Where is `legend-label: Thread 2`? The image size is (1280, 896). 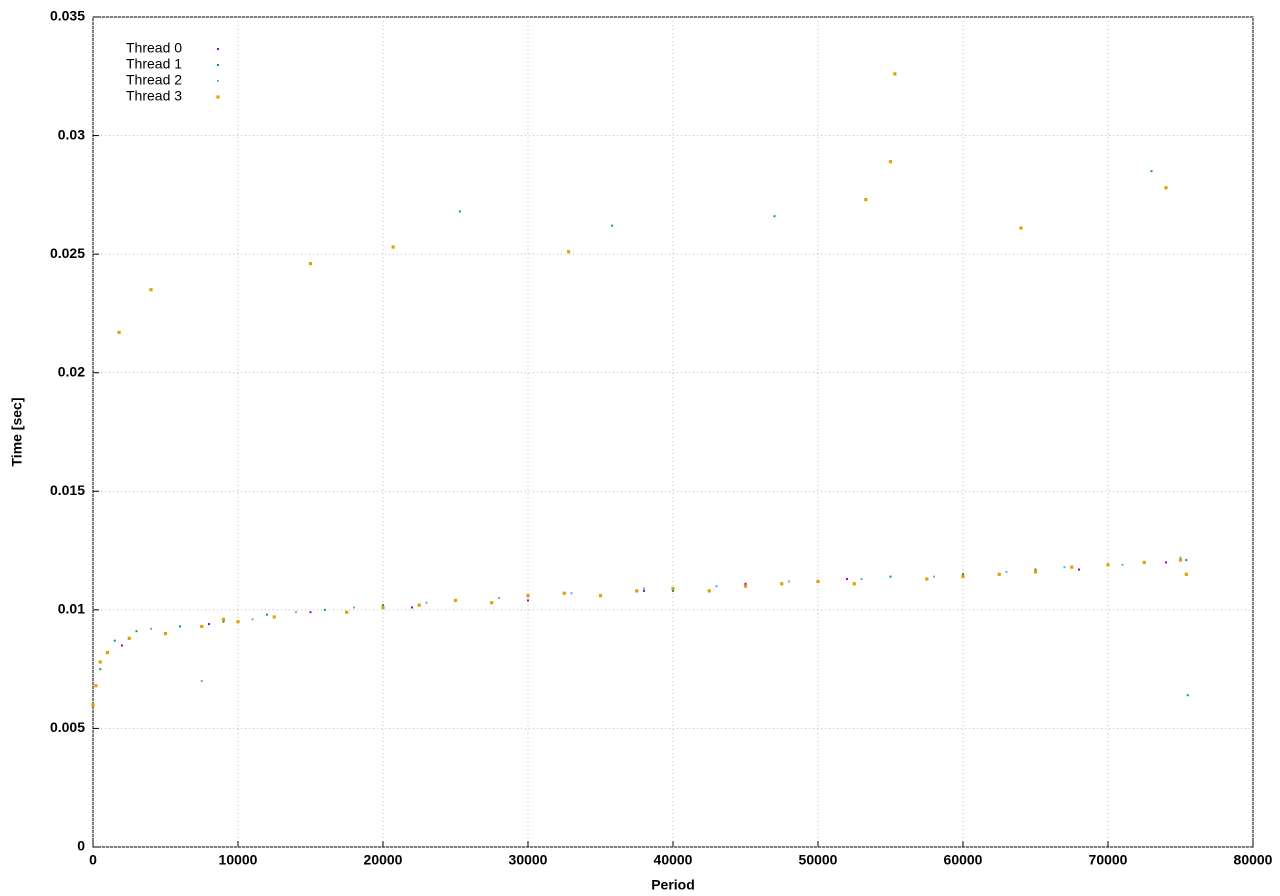
legend-label: Thread 2 is located at coordinates (154, 80).